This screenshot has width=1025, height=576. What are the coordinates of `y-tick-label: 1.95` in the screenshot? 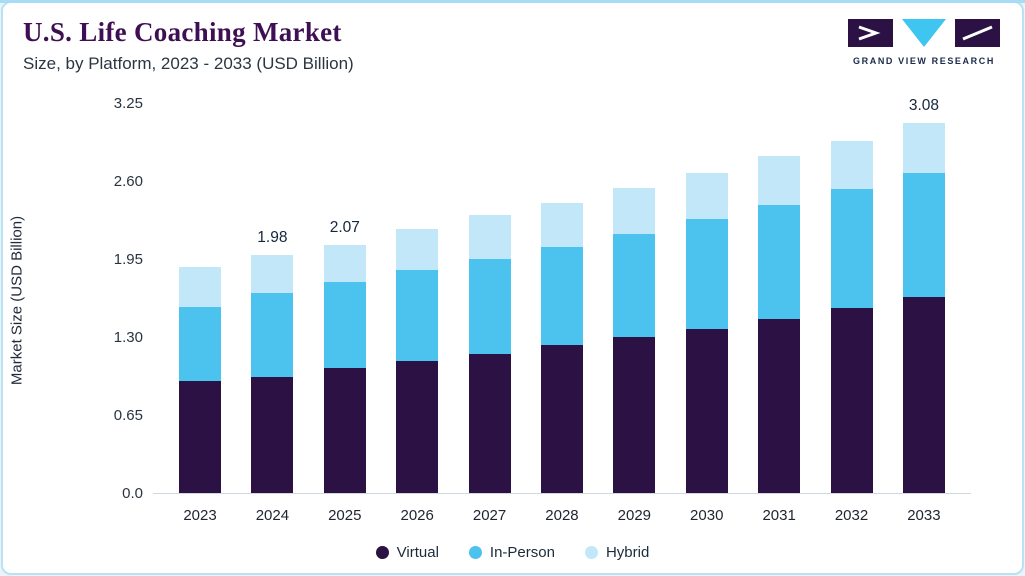 It's located at (128, 259).